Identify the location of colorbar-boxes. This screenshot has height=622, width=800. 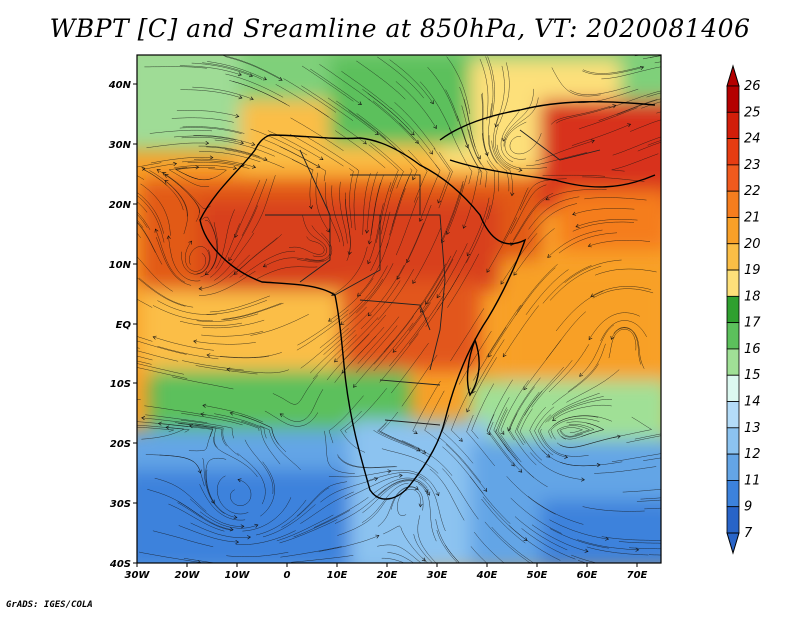
(733, 309).